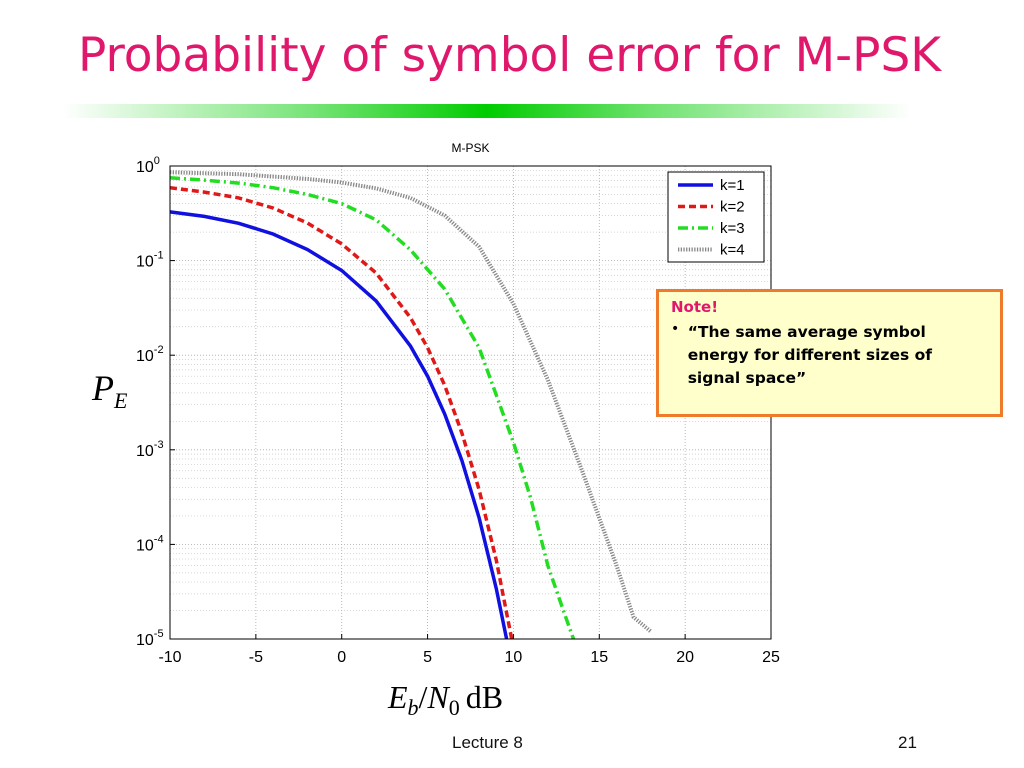 This screenshot has height=768, width=1024. I want to click on legend-label: k=3, so click(732, 228).